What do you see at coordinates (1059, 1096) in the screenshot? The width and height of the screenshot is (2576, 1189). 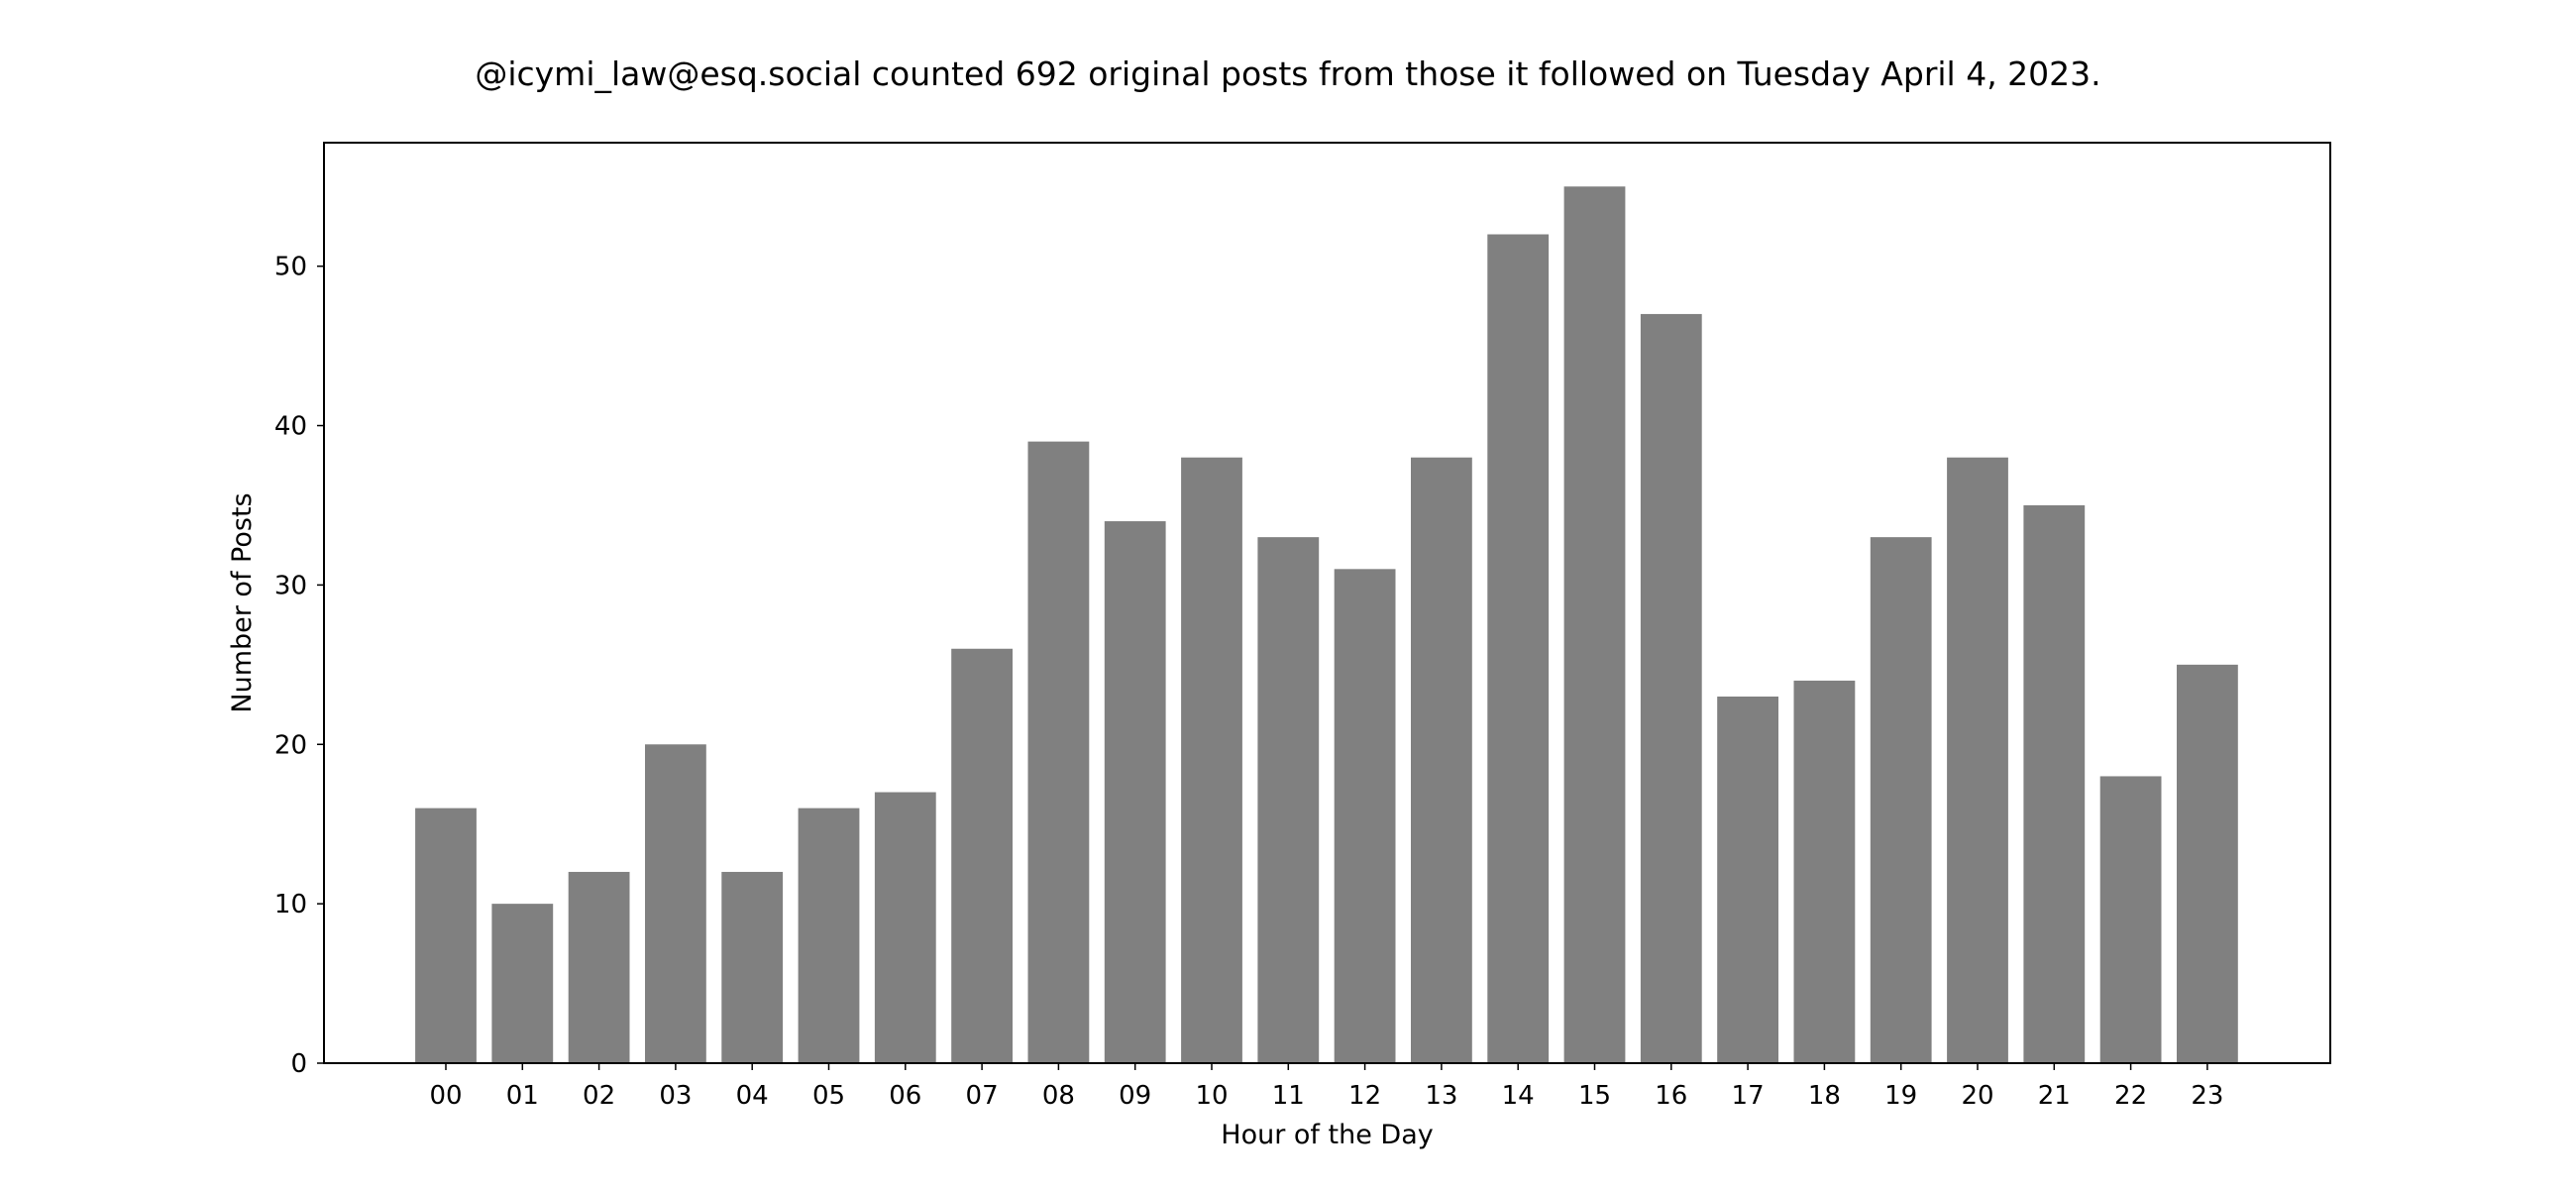 I see `x-tick-label: 08` at bounding box center [1059, 1096].